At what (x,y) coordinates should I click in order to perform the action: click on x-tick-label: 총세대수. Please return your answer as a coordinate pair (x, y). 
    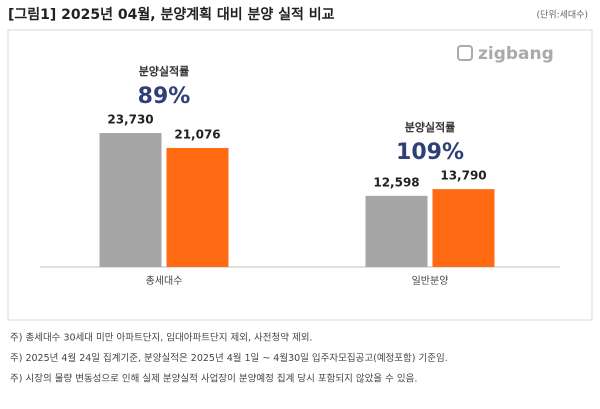
    Looking at the image, I should click on (164, 281).